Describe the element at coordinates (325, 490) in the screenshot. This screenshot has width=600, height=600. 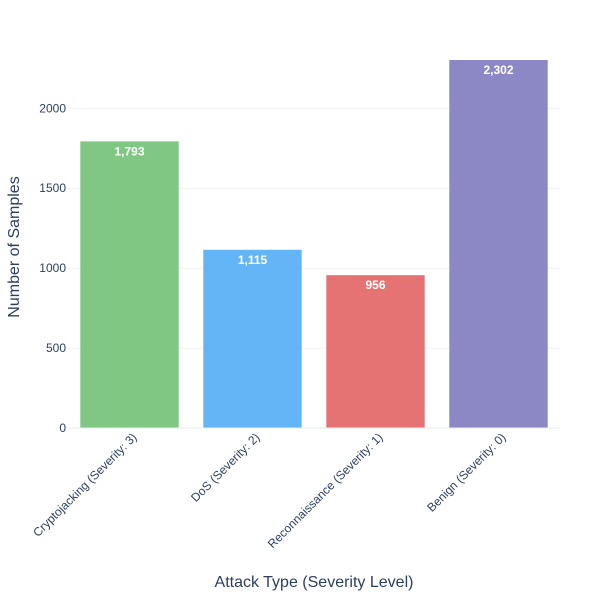
I see `x-tick-label: Reconnaissance (Severity: 1)` at that location.